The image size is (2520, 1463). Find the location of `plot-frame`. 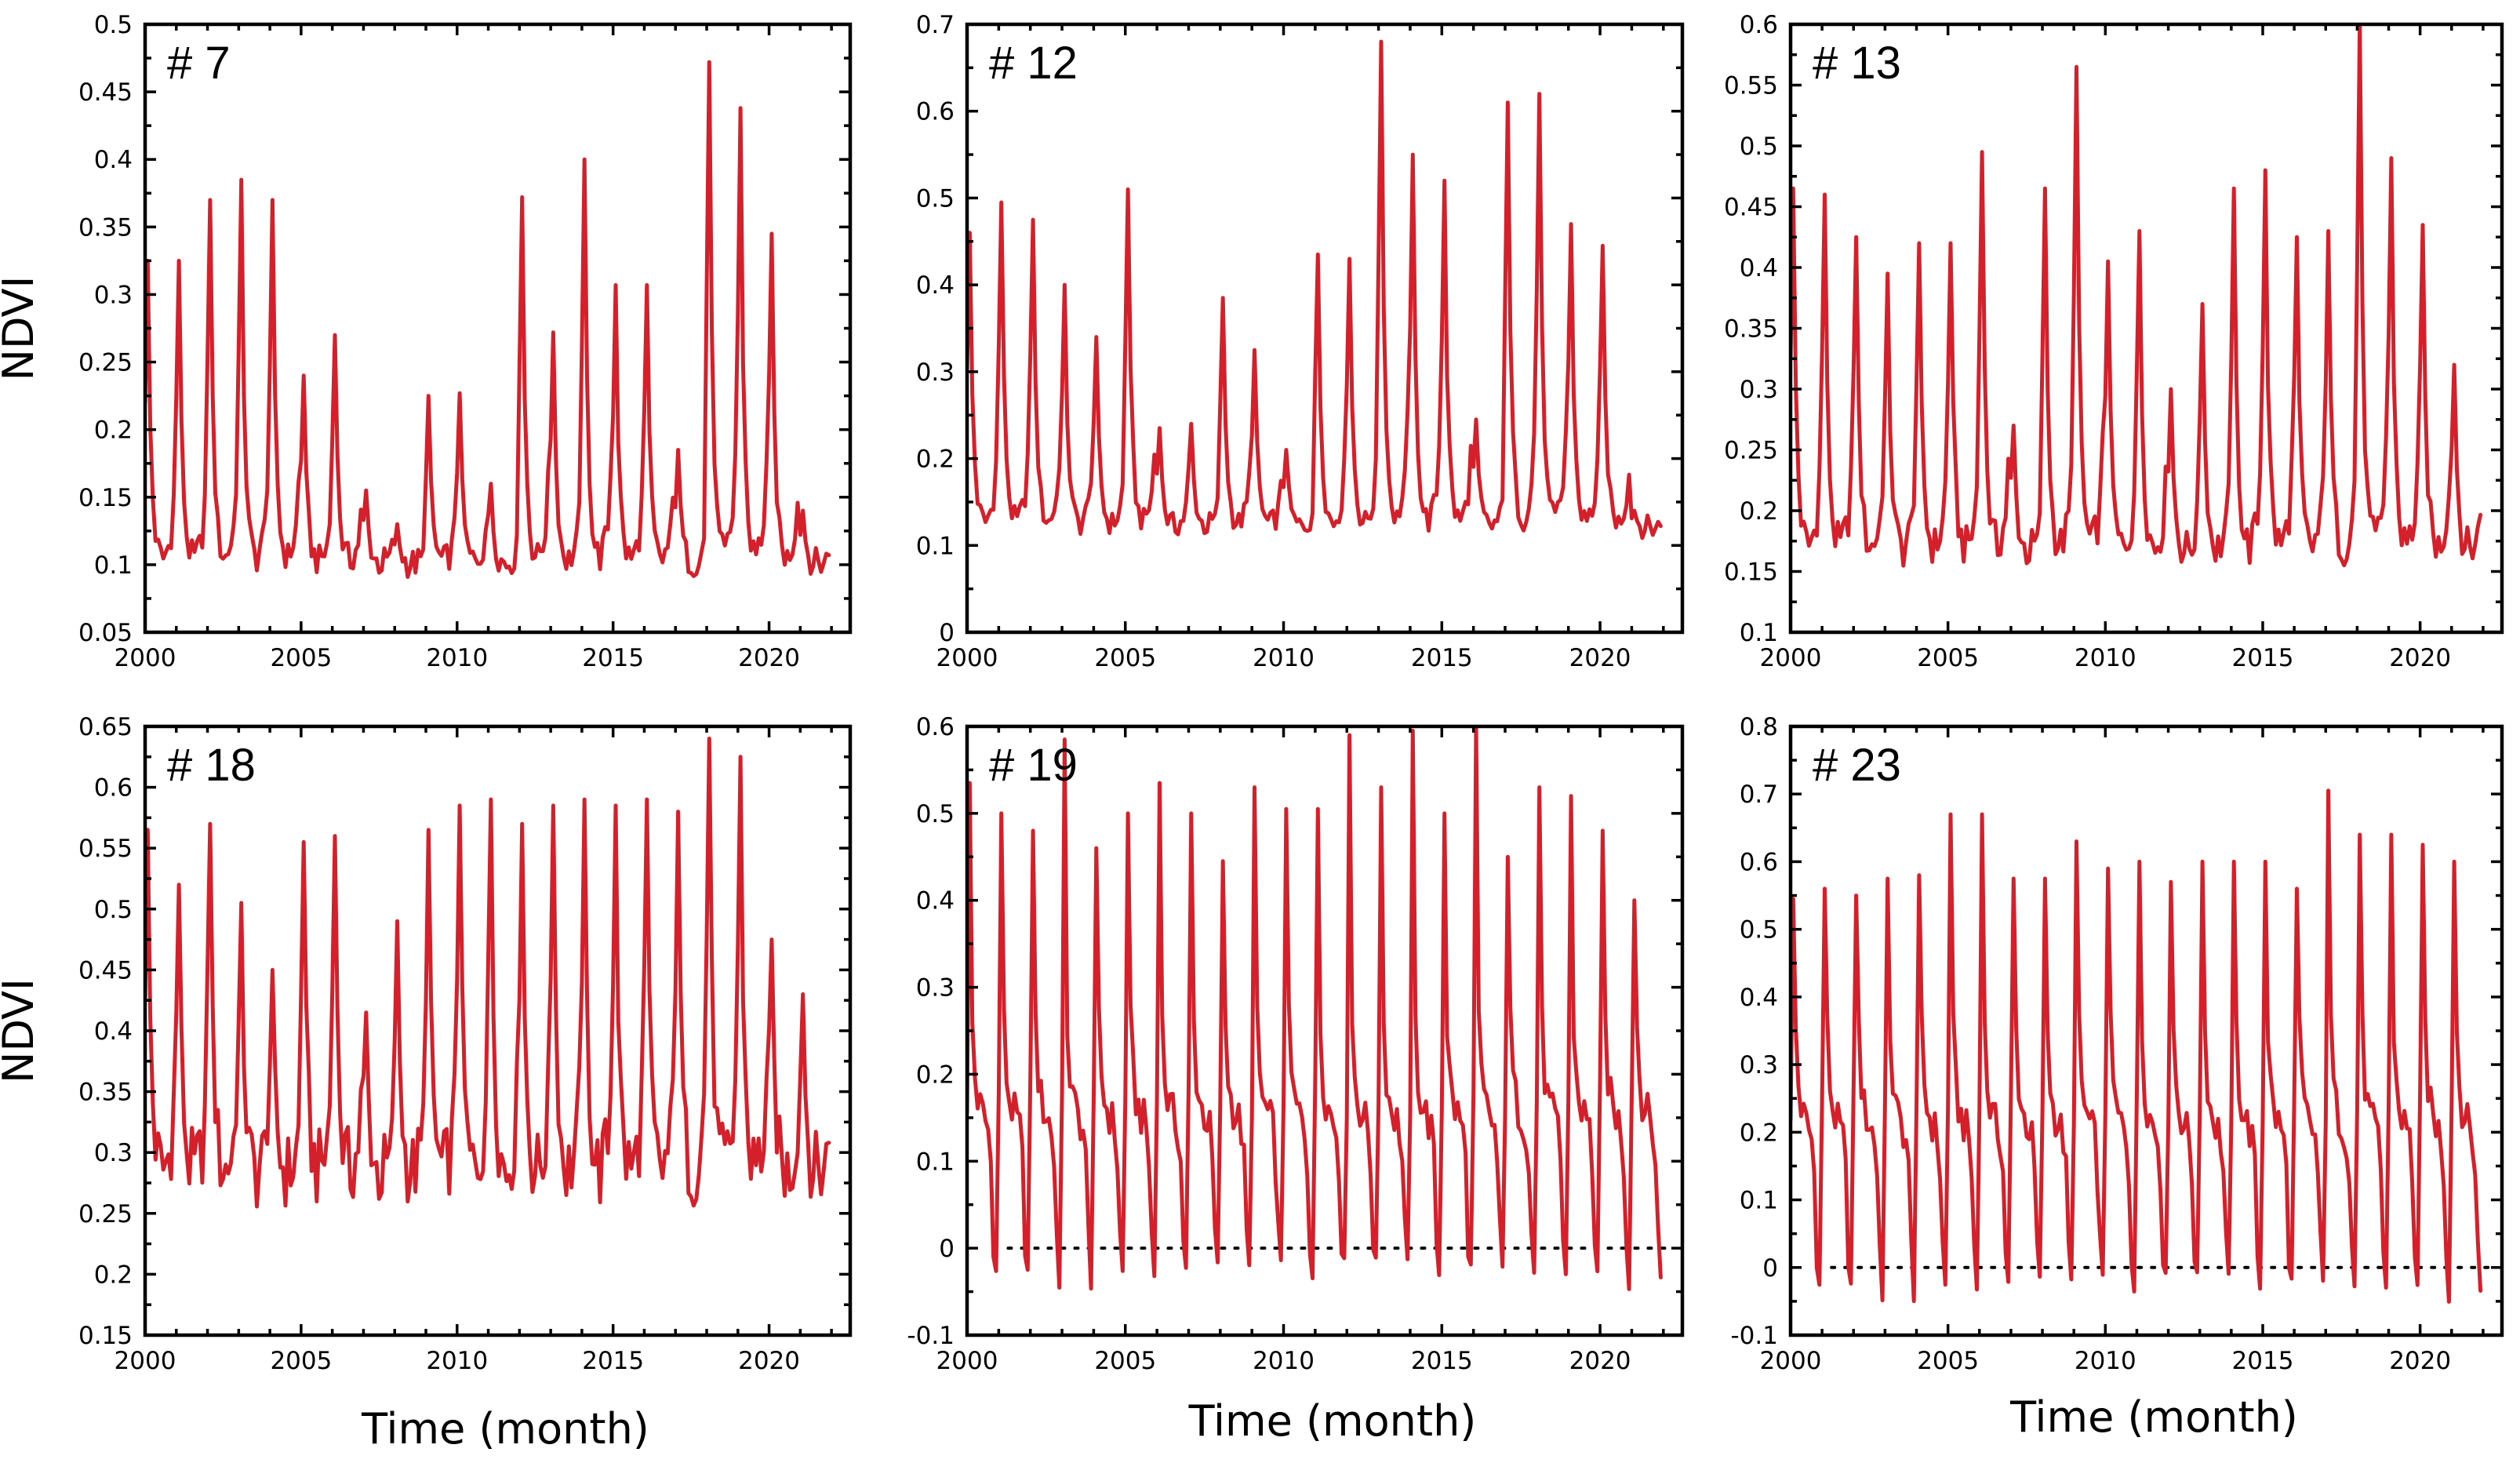

plot-frame is located at coordinates (1325, 328).